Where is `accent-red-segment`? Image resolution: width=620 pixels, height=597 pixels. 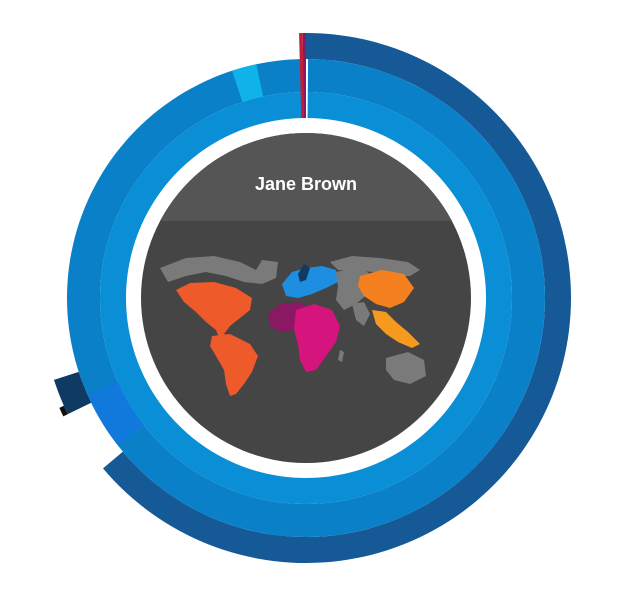
accent-red-segment is located at coordinates (301, 76).